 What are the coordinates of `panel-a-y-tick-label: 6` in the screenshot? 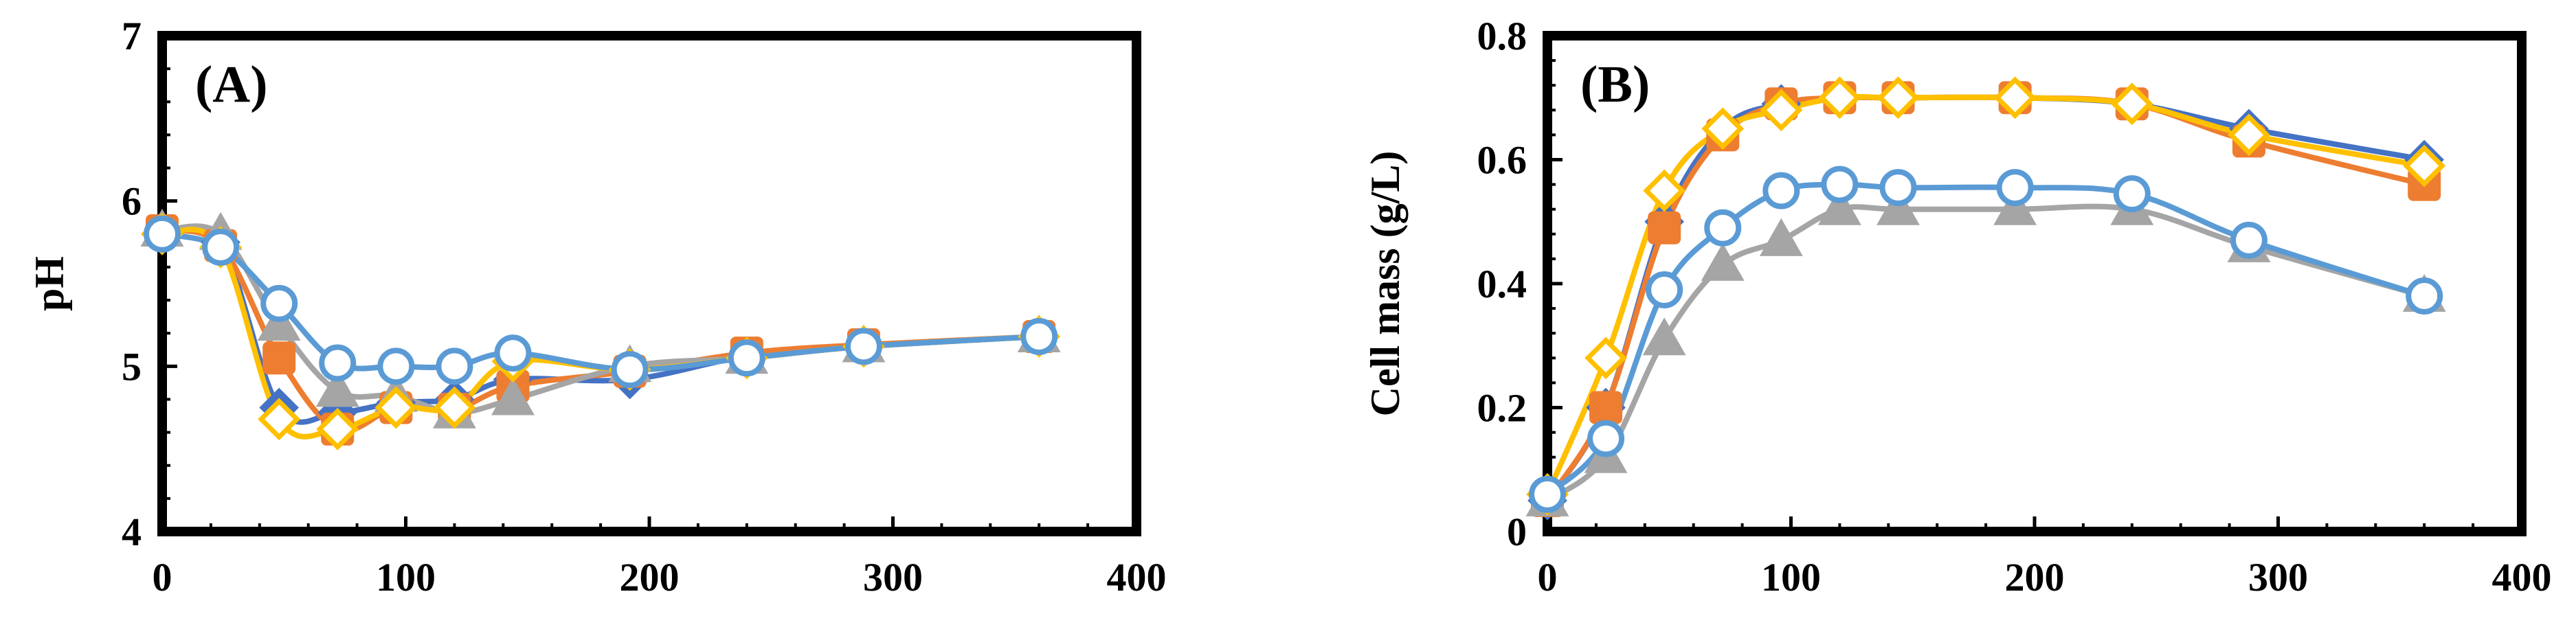 It's located at (132, 202).